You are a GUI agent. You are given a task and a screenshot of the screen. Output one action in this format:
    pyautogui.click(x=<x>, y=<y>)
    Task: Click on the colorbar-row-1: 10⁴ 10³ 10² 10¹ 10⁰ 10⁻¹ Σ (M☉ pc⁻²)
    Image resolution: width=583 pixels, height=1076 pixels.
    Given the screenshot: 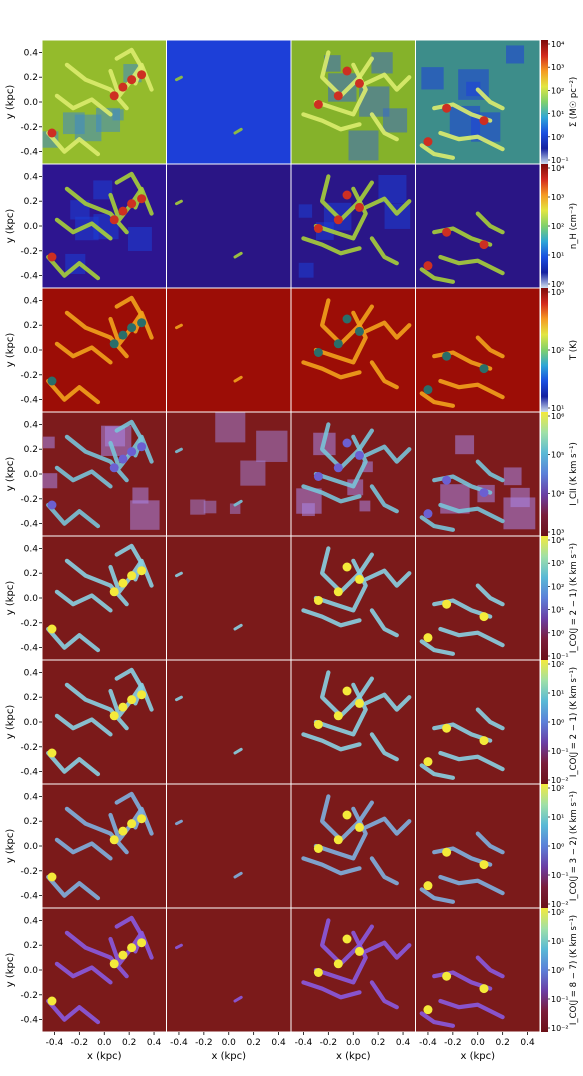 What is the action you would take?
    pyautogui.click(x=560, y=102)
    